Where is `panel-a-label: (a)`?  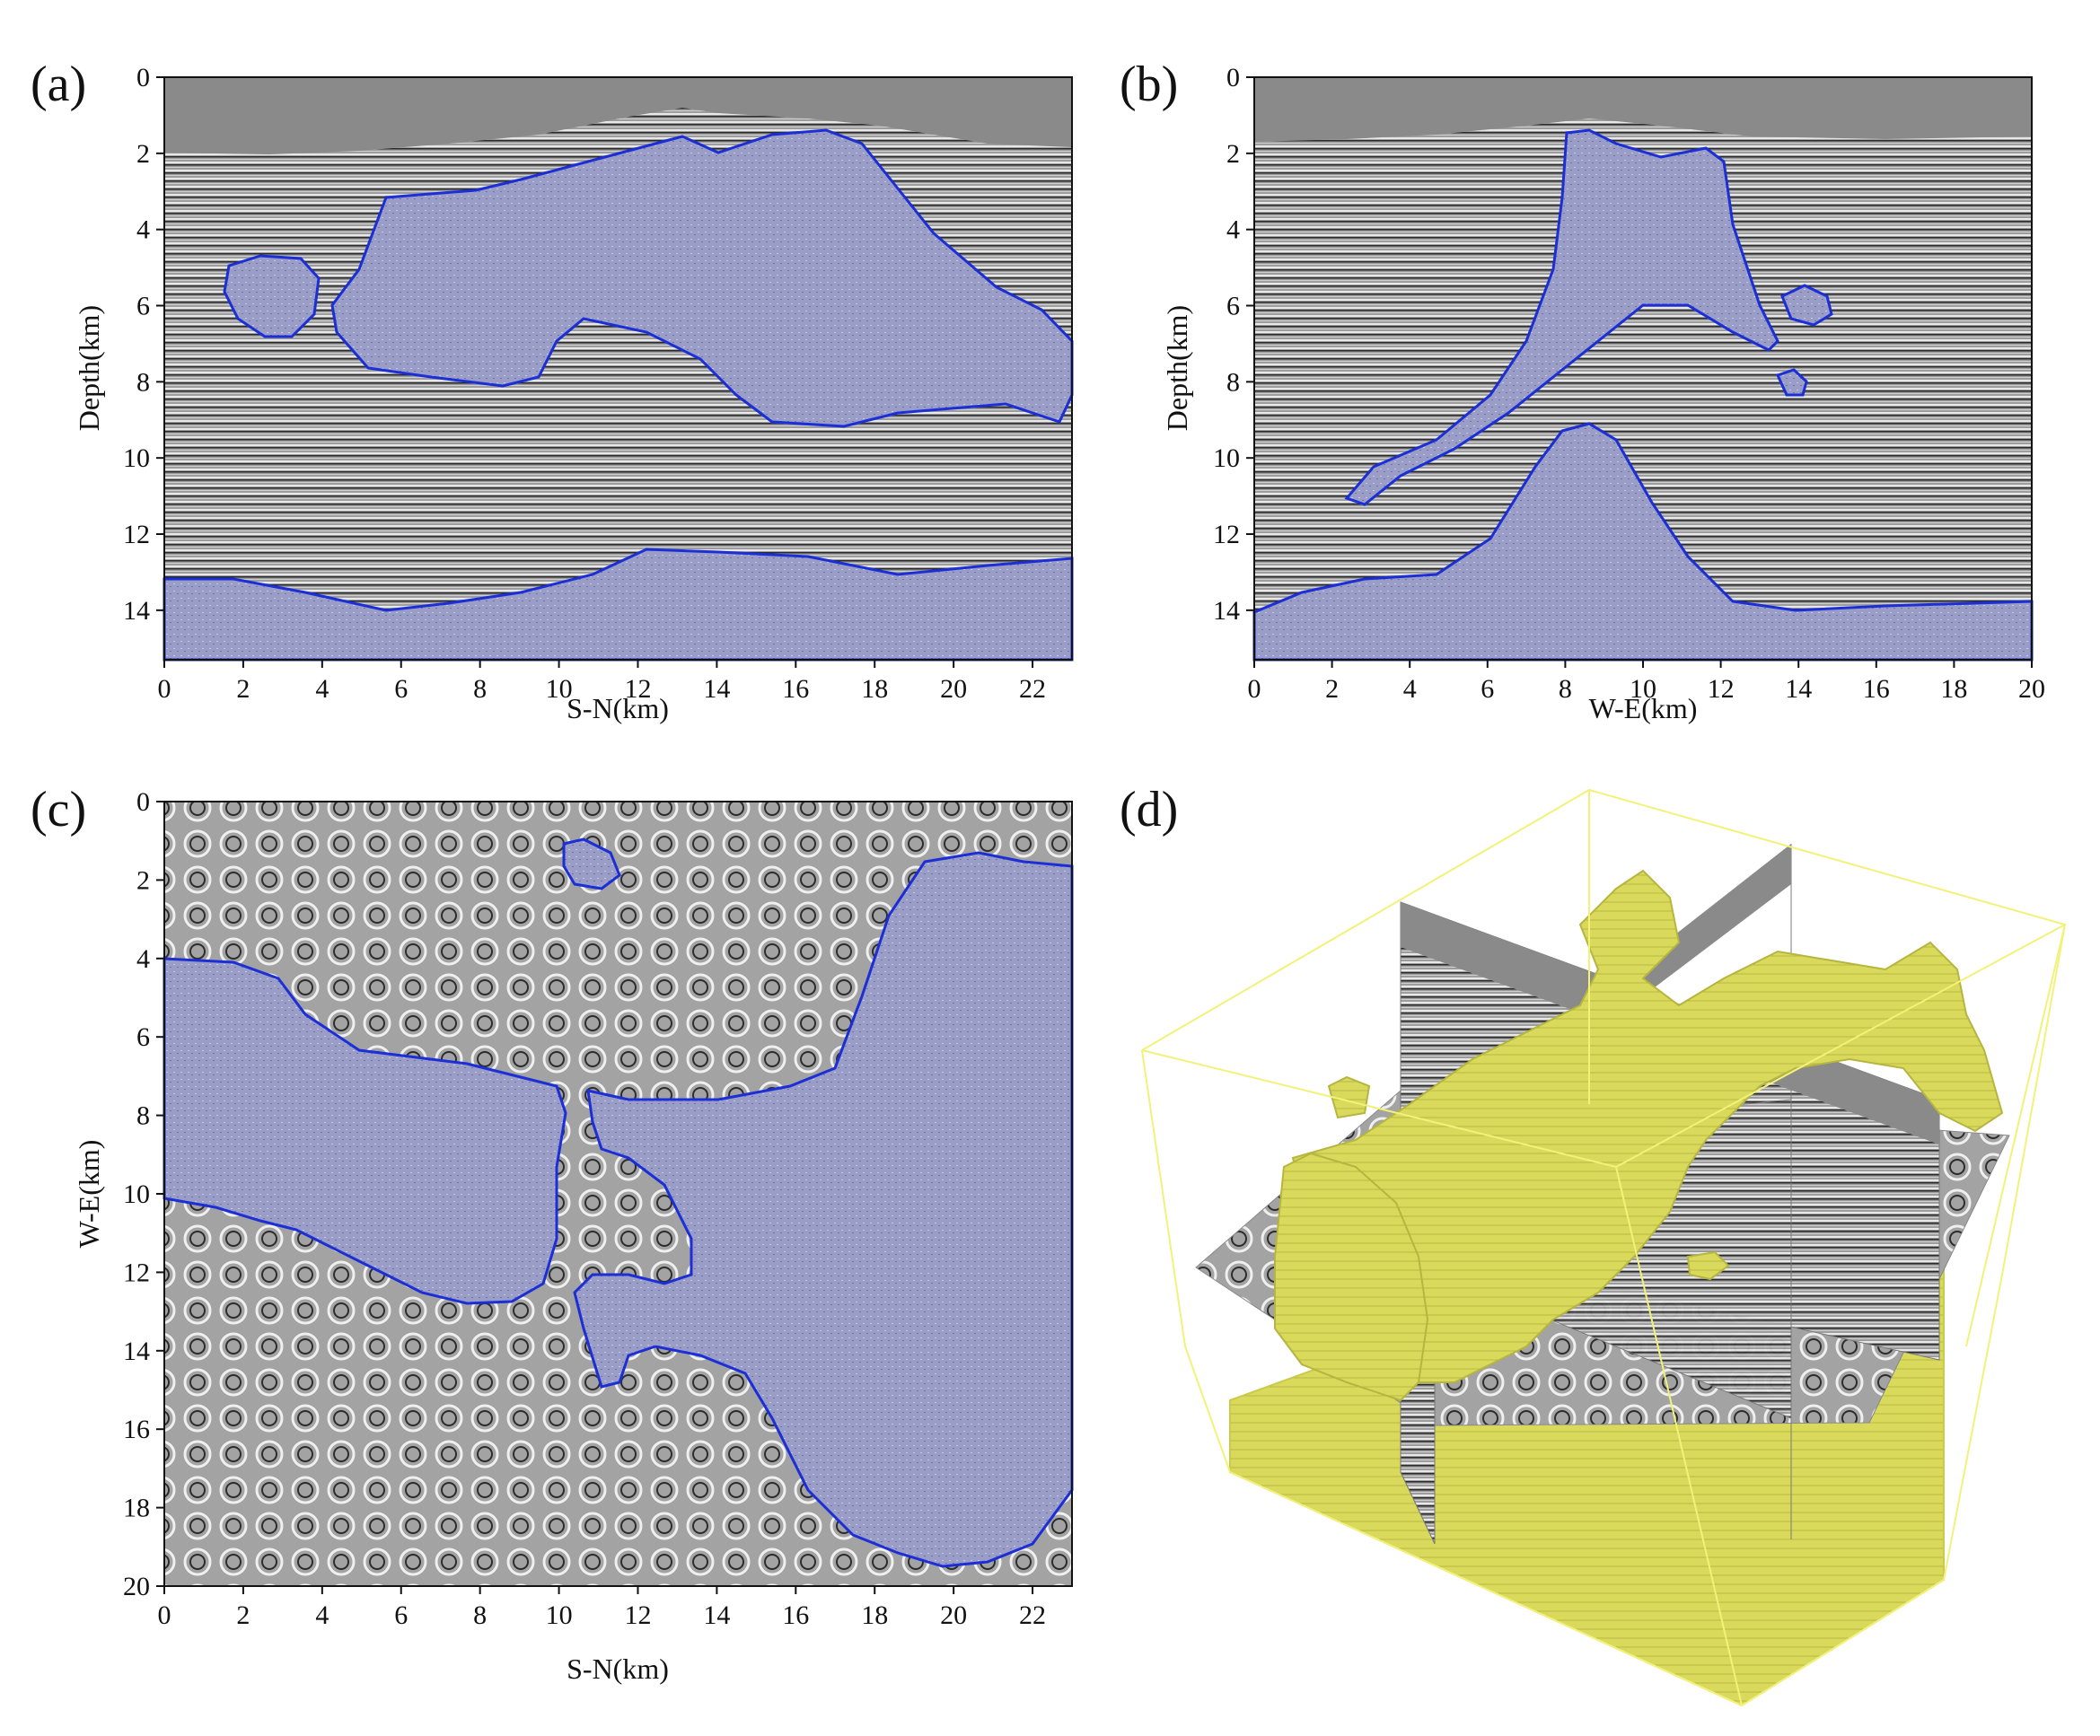 panel-a-label: (a) is located at coordinates (58, 84).